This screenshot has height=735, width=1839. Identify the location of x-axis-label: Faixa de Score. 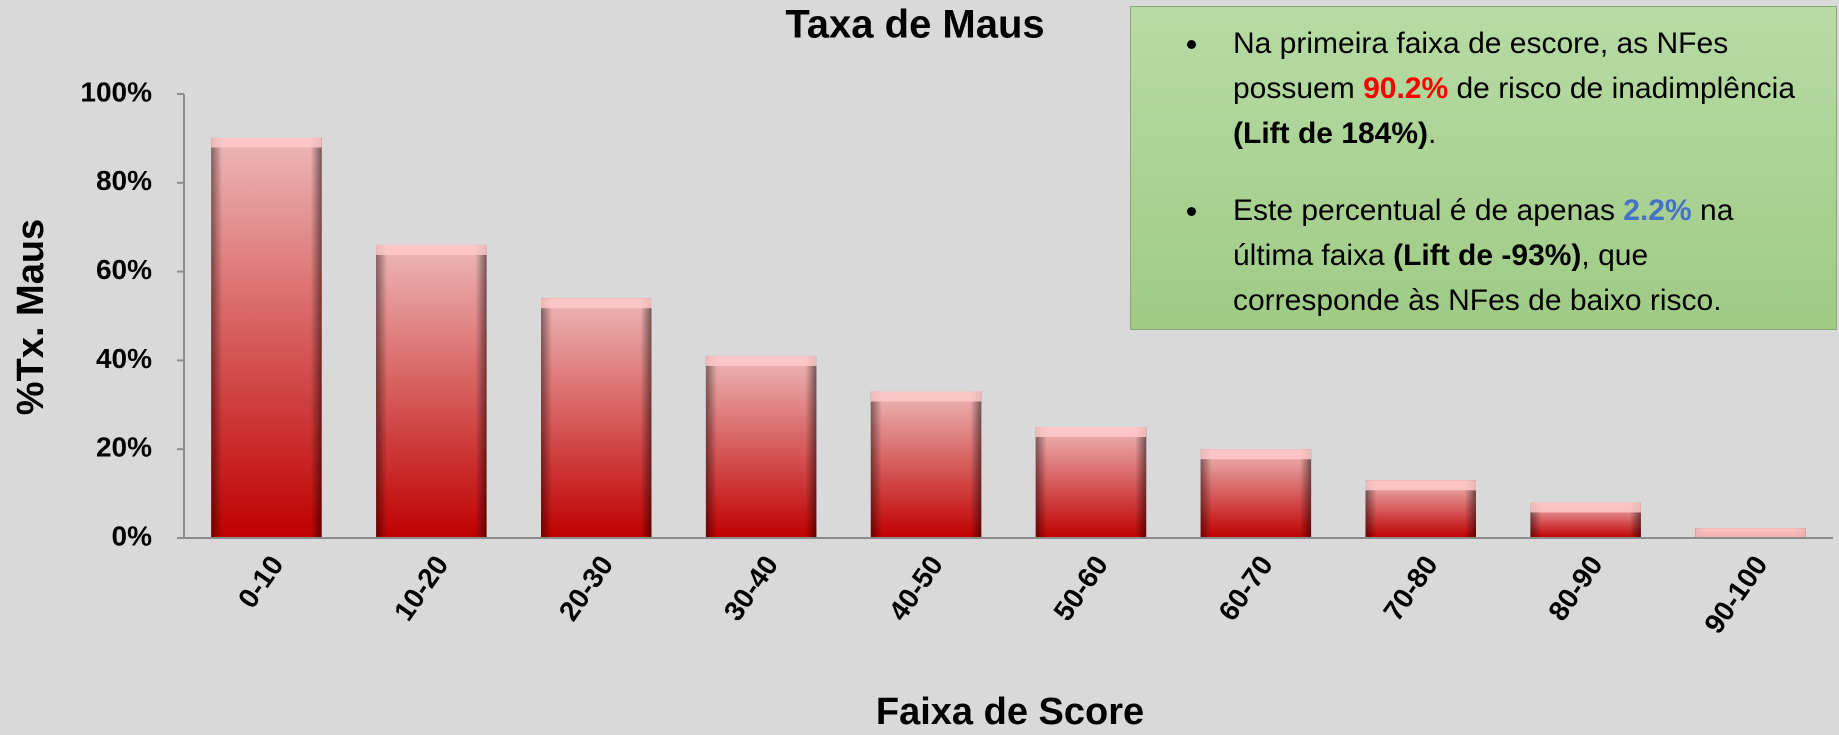
(1010, 712).